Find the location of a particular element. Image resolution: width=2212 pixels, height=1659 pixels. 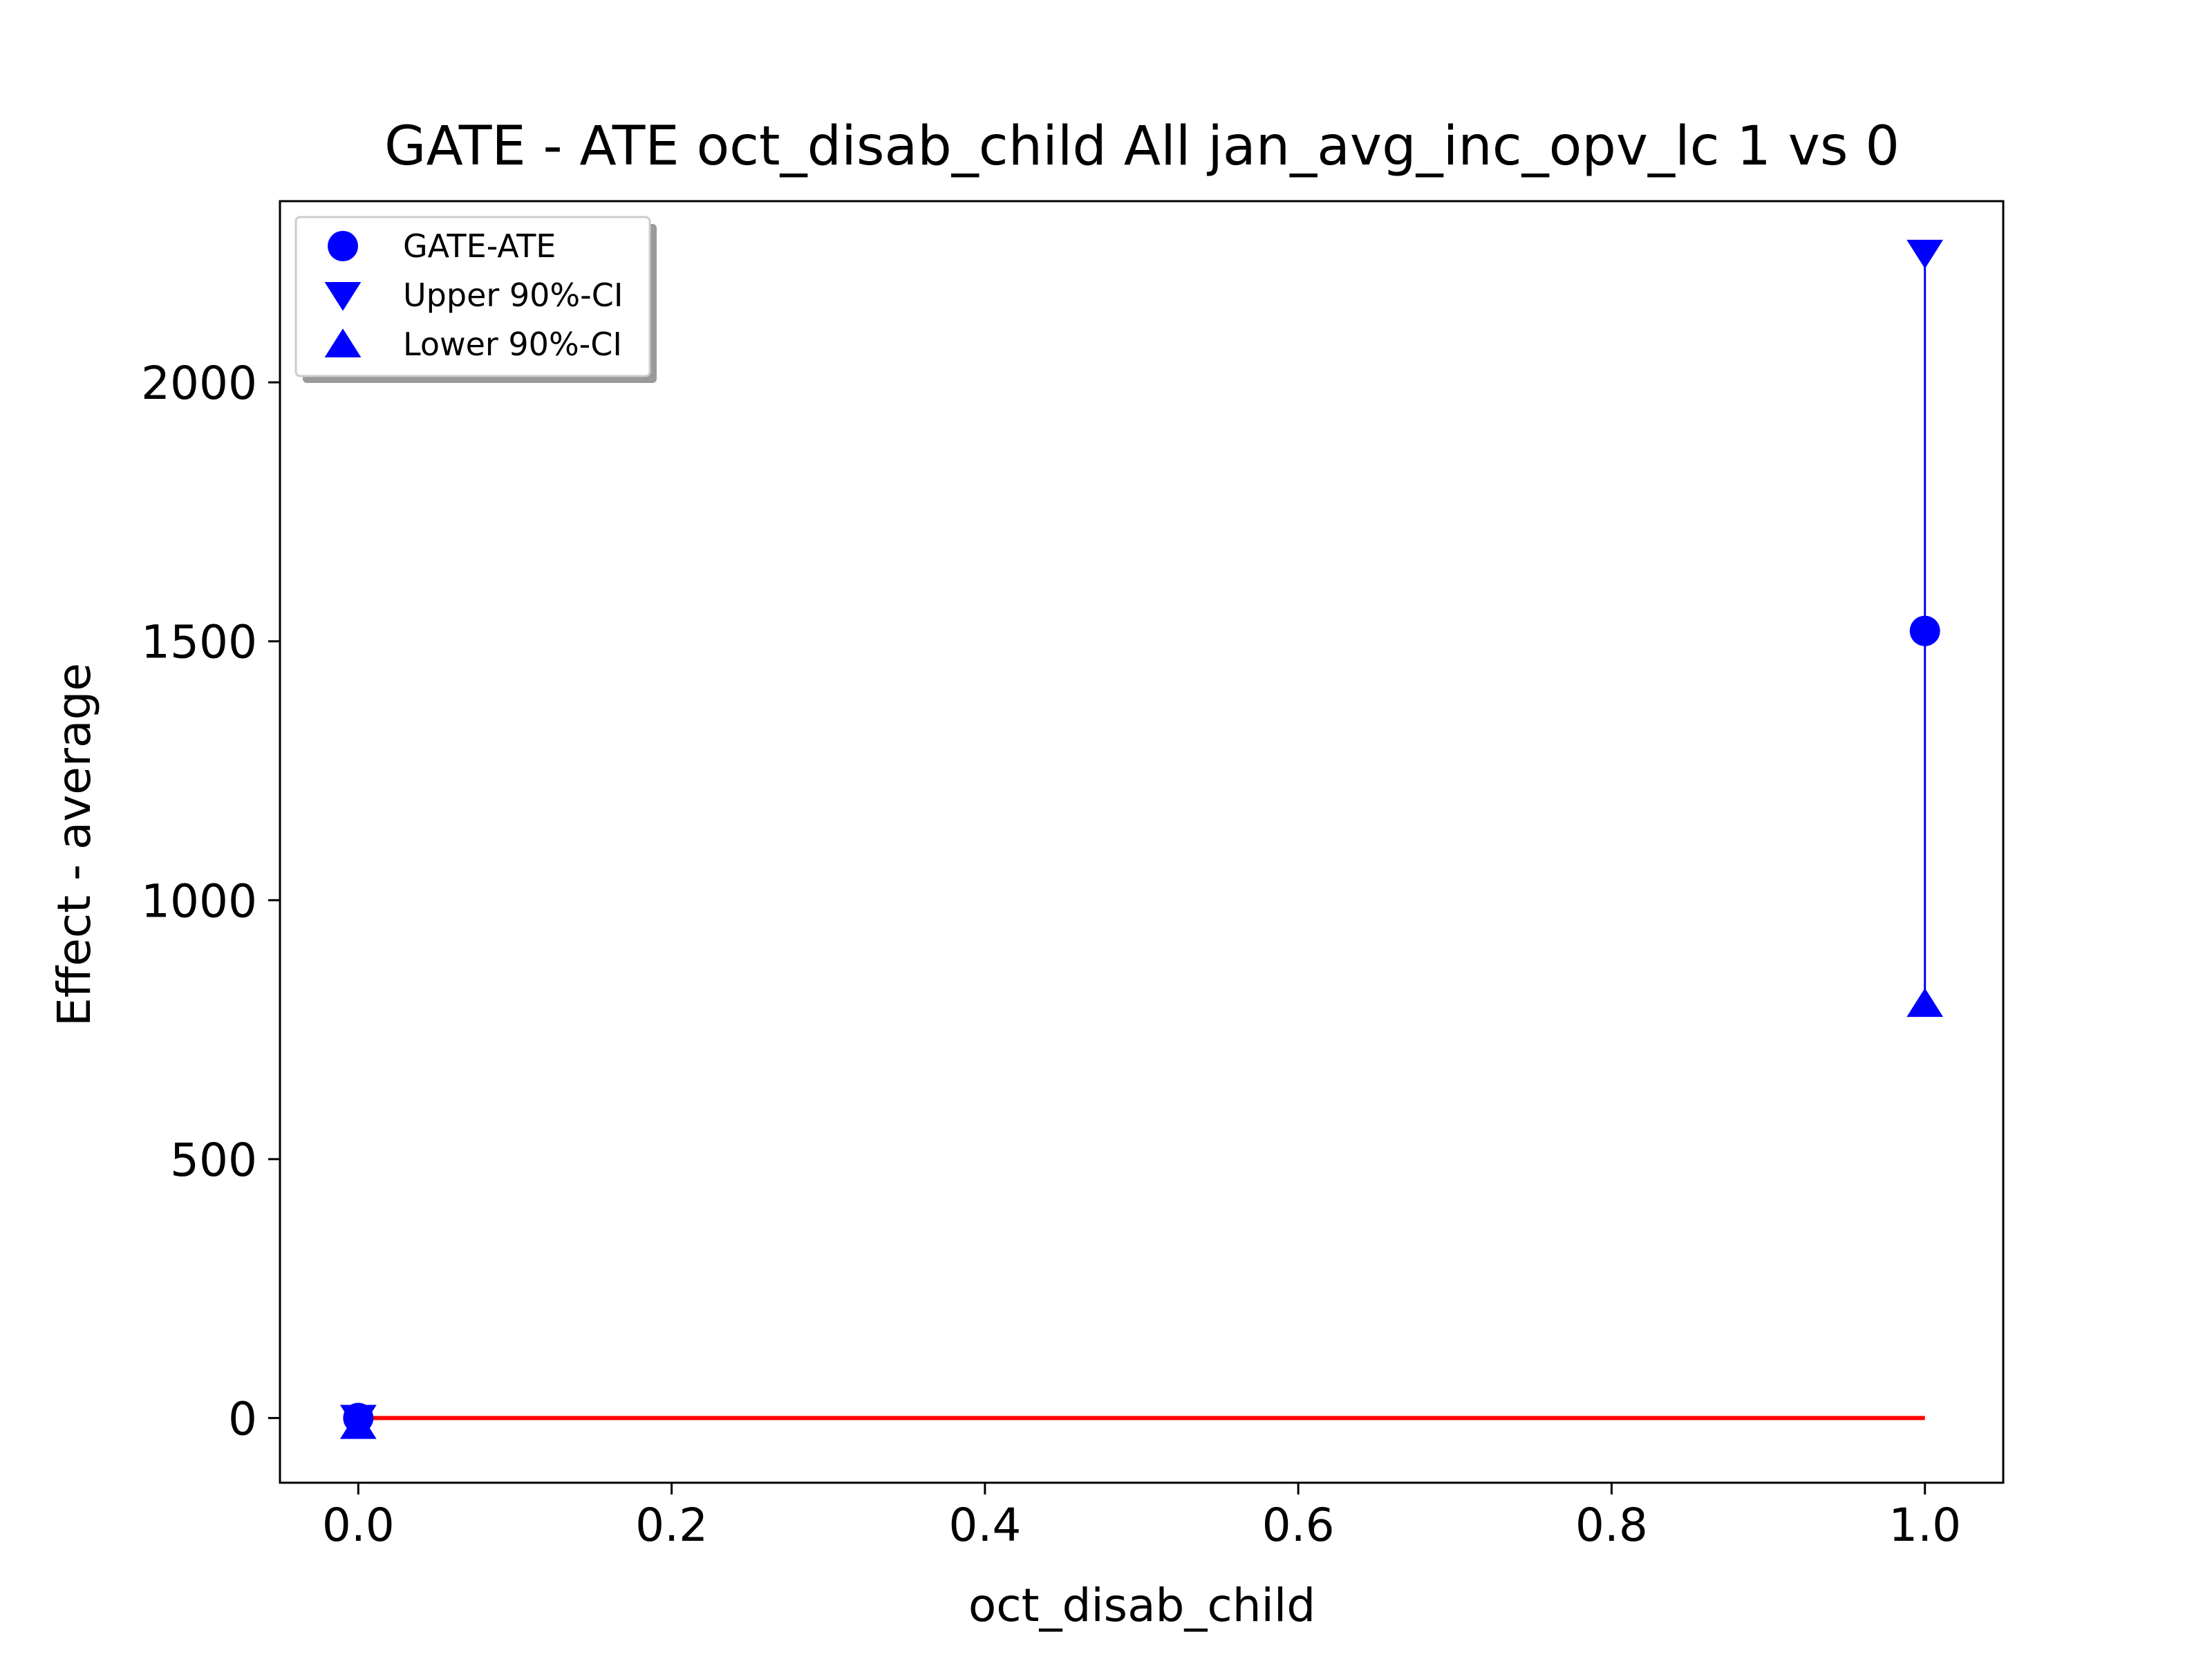

x-tick-label: 0.0 is located at coordinates (358, 1525).